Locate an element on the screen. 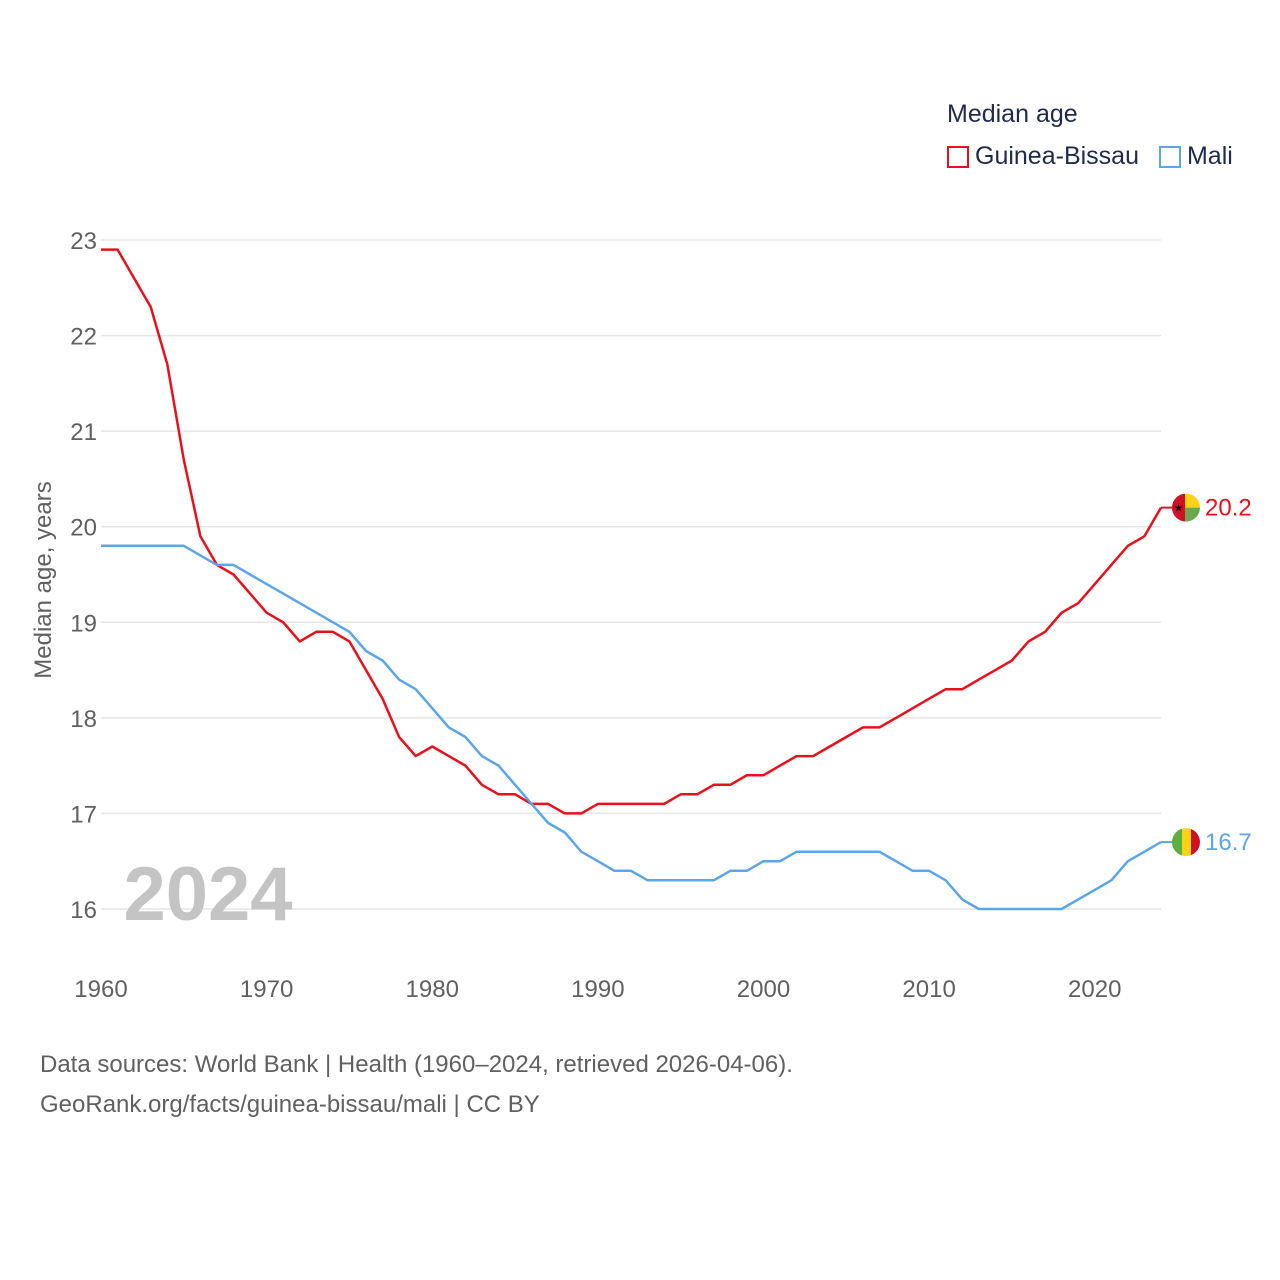 This screenshot has height=1280, width=1280. y-tick-label: 16 is located at coordinates (83, 910).